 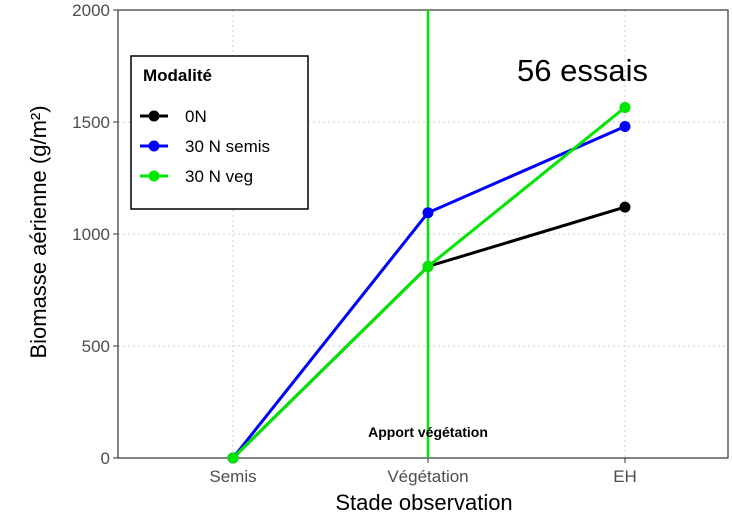 I want to click on y-tick-label: 1500, so click(x=91, y=122).